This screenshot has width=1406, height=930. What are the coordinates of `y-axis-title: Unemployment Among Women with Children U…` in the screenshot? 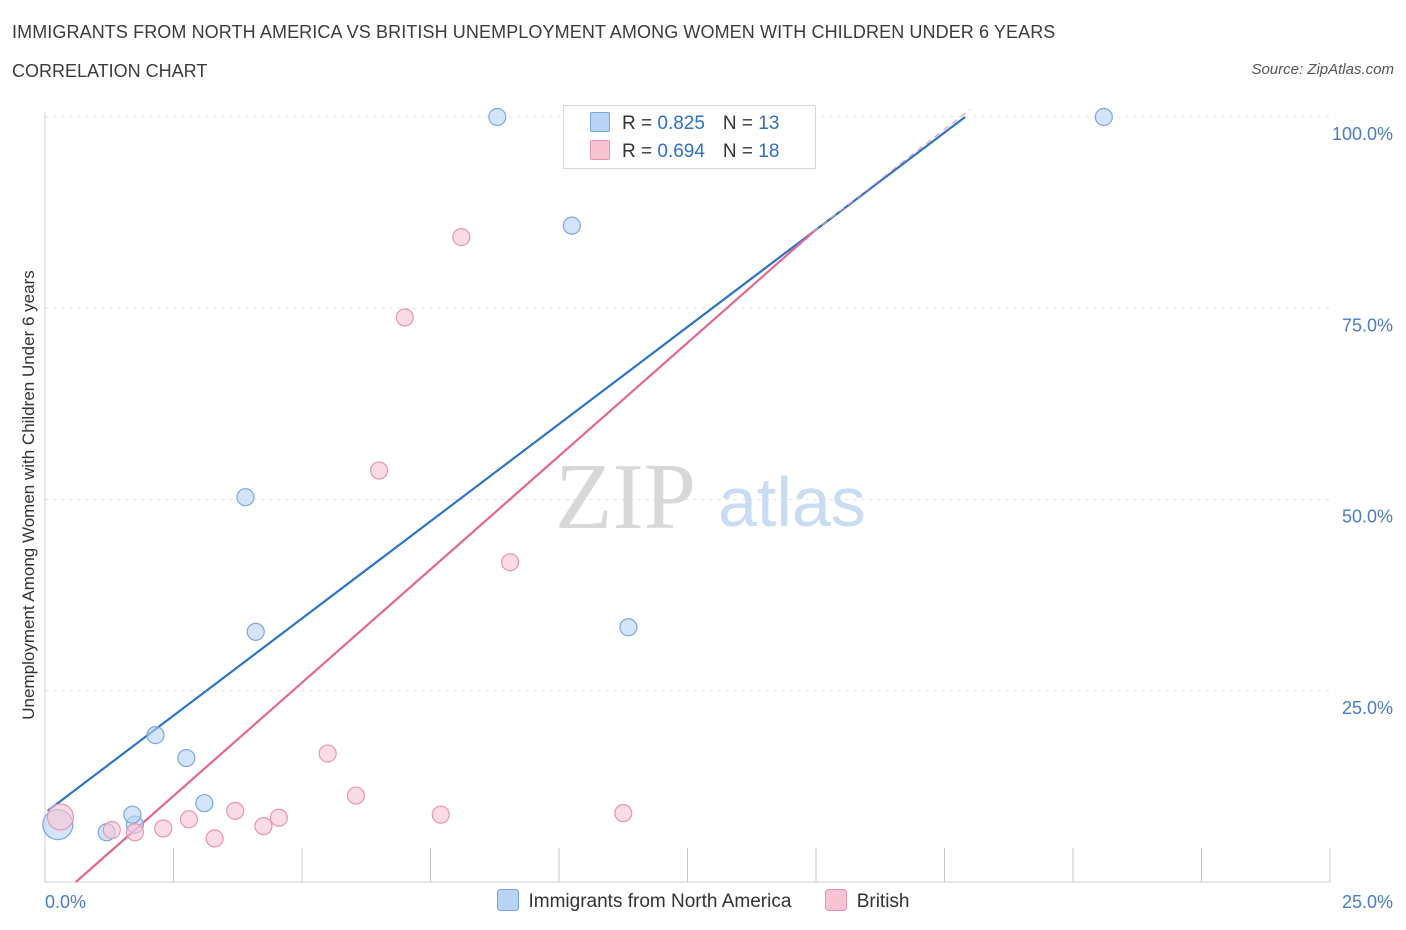 It's located at (28, 494).